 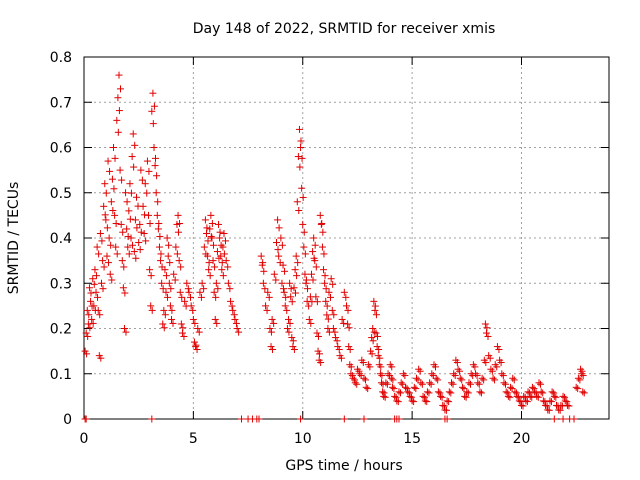 I want to click on x-axis-label: GPS time / hours, so click(x=343, y=466).